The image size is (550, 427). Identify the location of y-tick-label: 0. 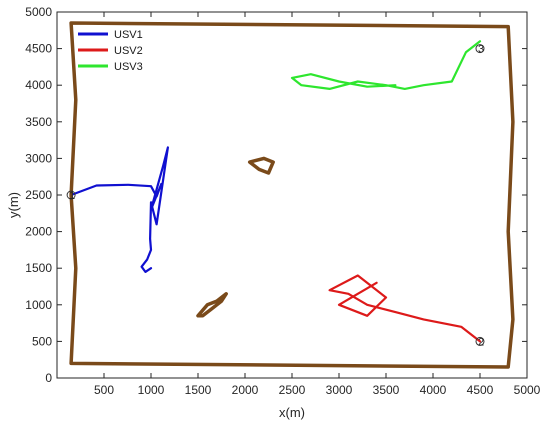
(48, 378).